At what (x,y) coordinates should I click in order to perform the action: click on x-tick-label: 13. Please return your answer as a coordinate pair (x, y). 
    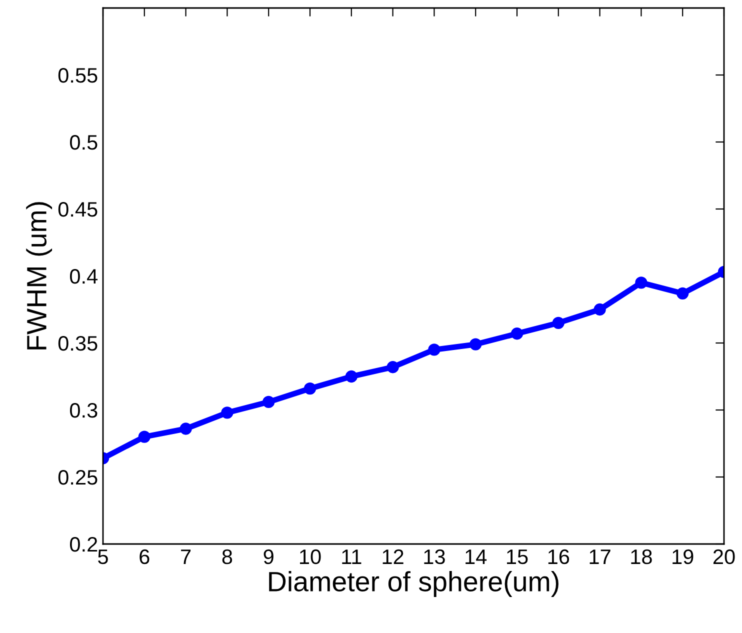
    Looking at the image, I should click on (434, 556).